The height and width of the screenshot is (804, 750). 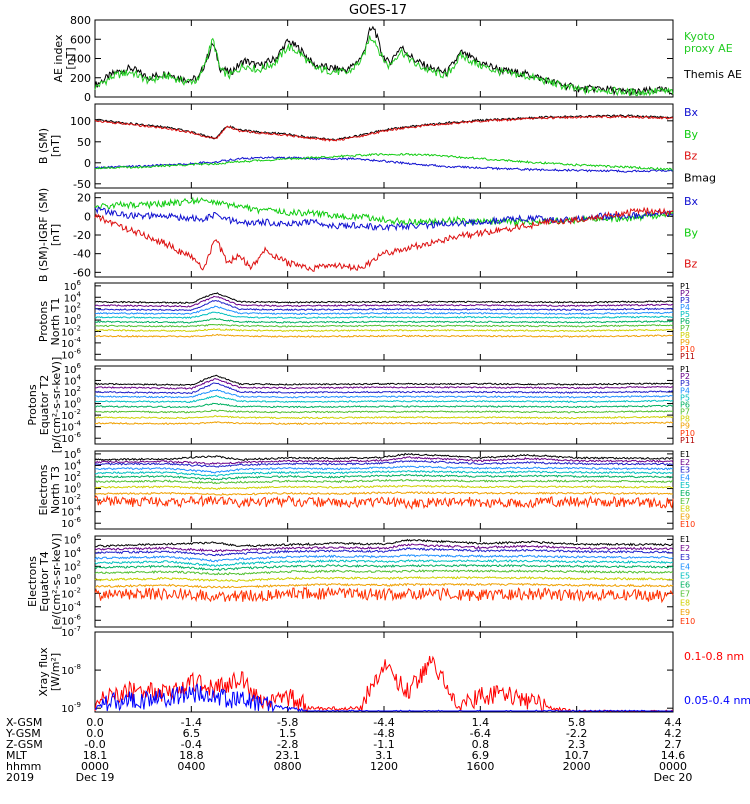 I want to click on x-axis-value: -0.0, so click(x=94, y=744).